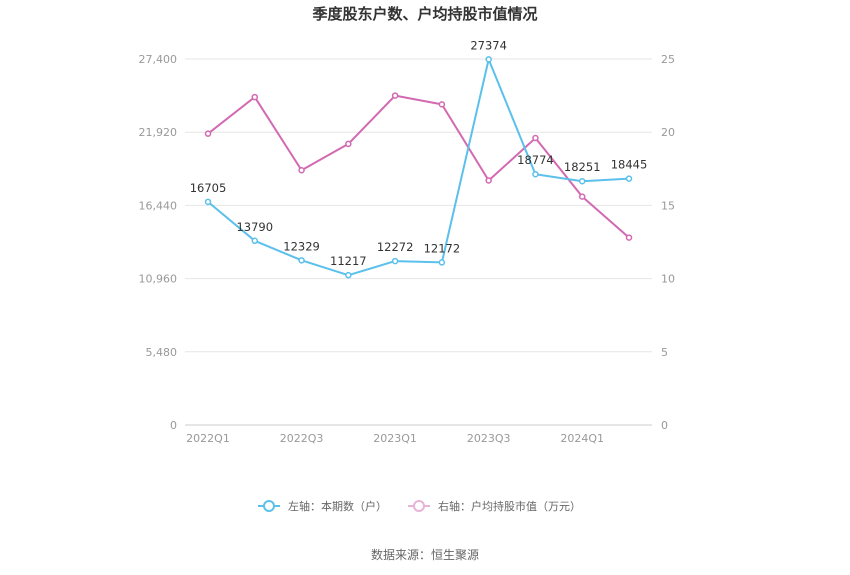 This screenshot has width=850, height=575. Describe the element at coordinates (664, 352) in the screenshot. I see `right-tick-label: 5` at that location.